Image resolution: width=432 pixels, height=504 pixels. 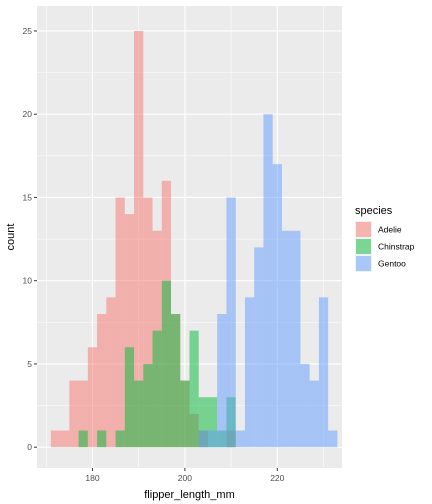 What do you see at coordinates (374, 211) in the screenshot?
I see `legend-title: species` at bounding box center [374, 211].